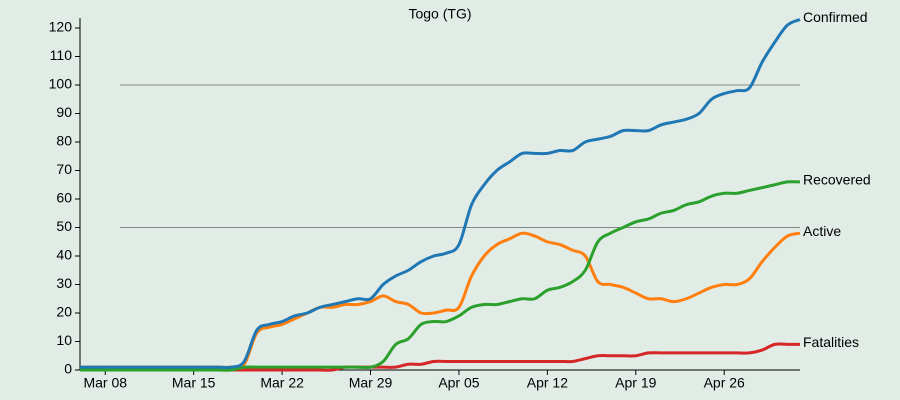 Image resolution: width=900 pixels, height=400 pixels. What do you see at coordinates (194, 383) in the screenshot?
I see `x-tick-label: Mar 15` at bounding box center [194, 383].